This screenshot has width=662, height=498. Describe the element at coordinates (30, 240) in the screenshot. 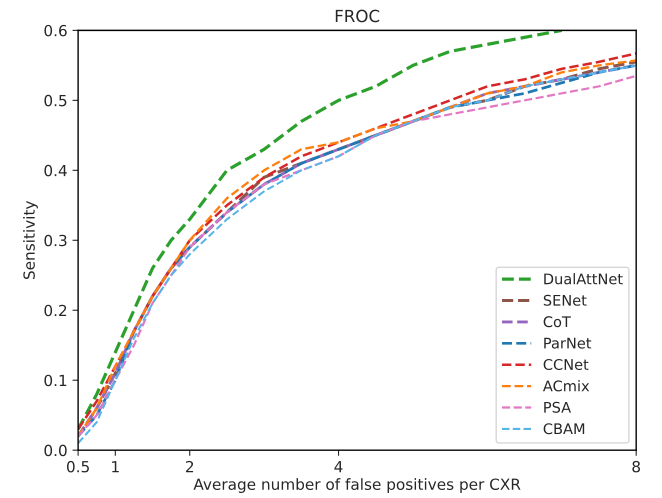

I see `y-axis-title: Sensitivity` at that location.